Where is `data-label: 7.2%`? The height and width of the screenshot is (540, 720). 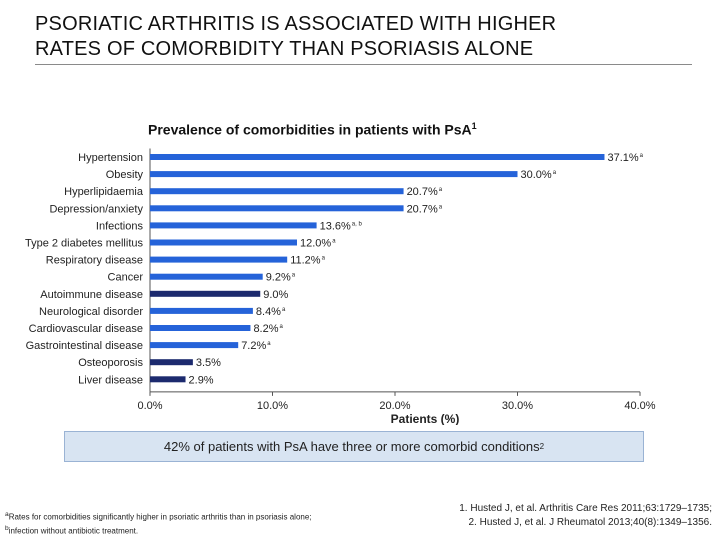
data-label: 7.2% is located at coordinates (253, 346).